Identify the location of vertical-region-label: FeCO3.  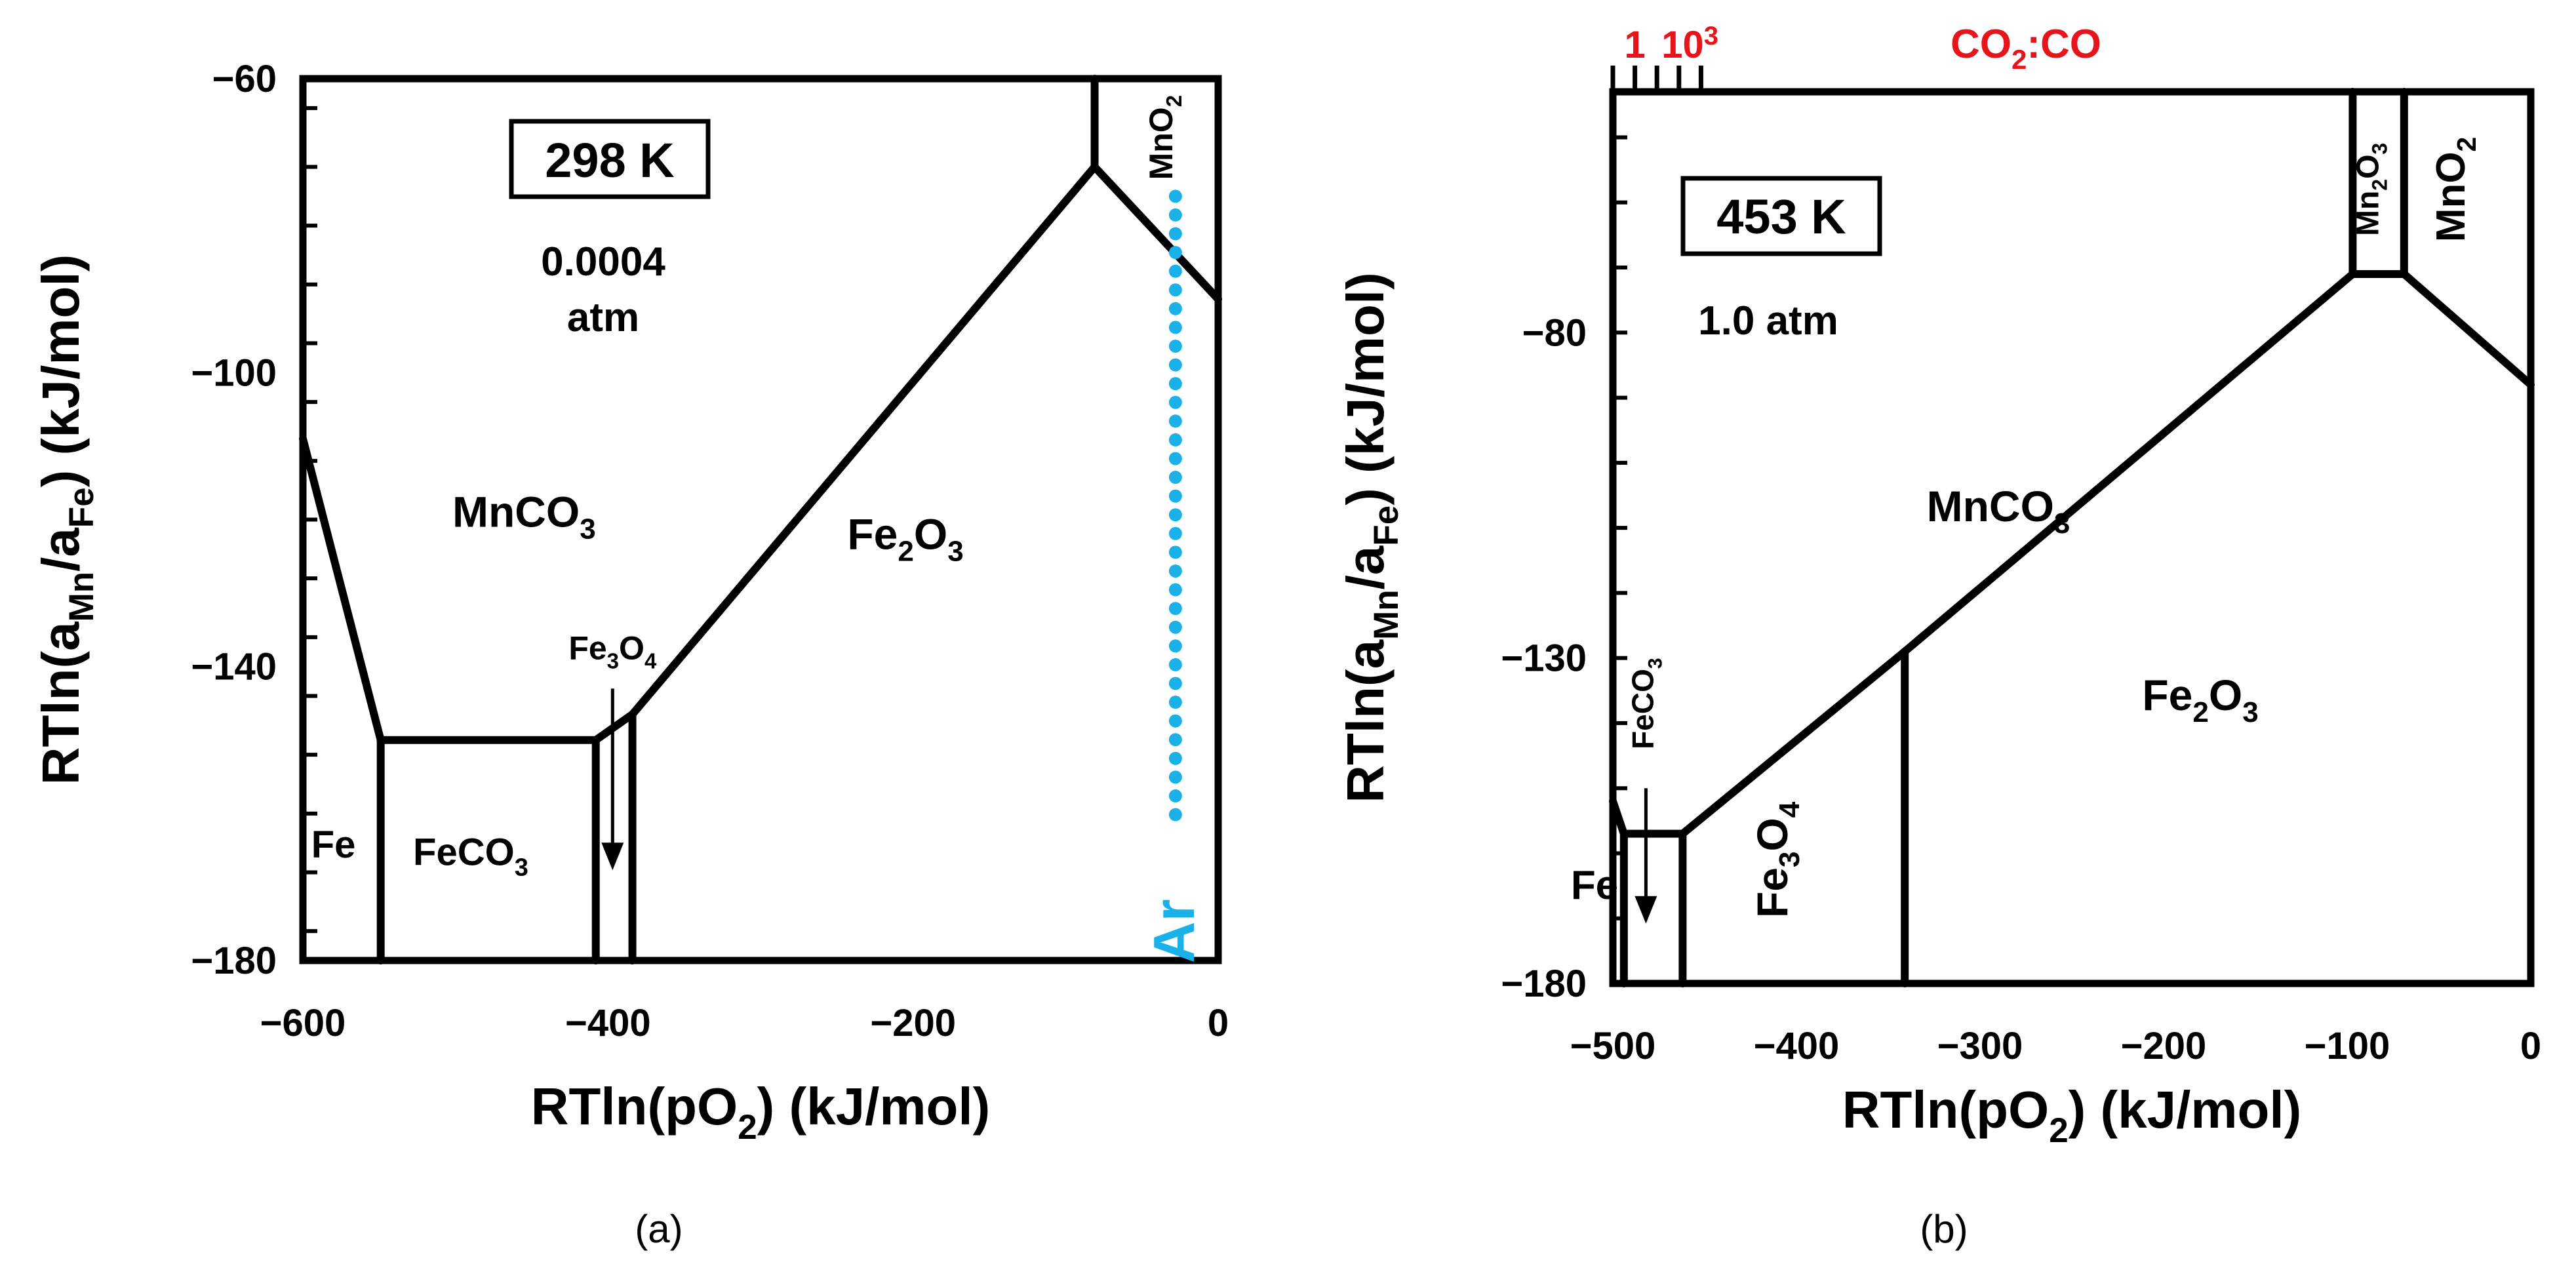
(1646, 703).